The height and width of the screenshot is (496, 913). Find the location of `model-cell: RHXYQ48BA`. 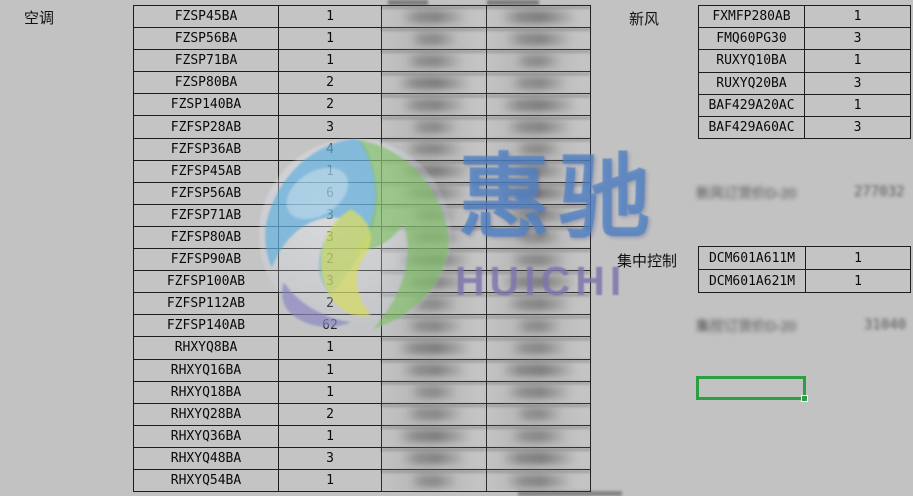

model-cell: RHXYQ48BA is located at coordinates (205, 457).